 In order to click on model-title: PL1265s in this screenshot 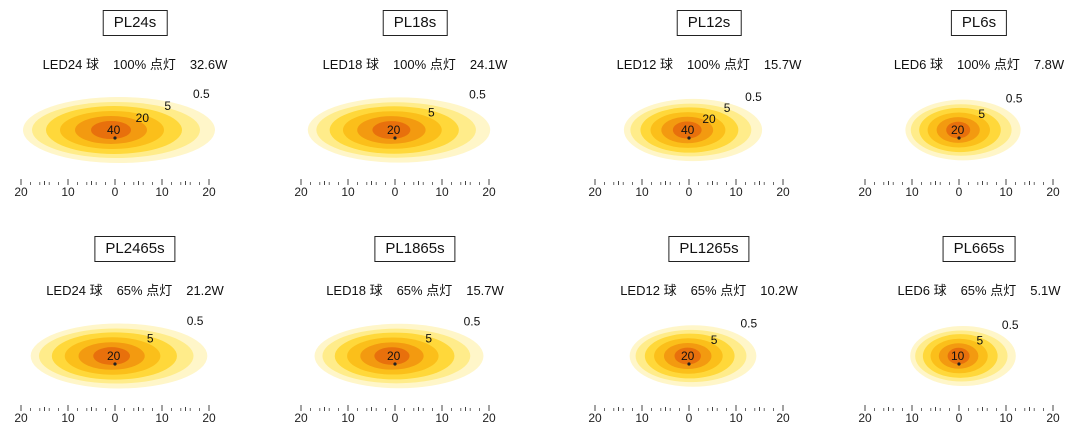, I will do `click(709, 249)`.